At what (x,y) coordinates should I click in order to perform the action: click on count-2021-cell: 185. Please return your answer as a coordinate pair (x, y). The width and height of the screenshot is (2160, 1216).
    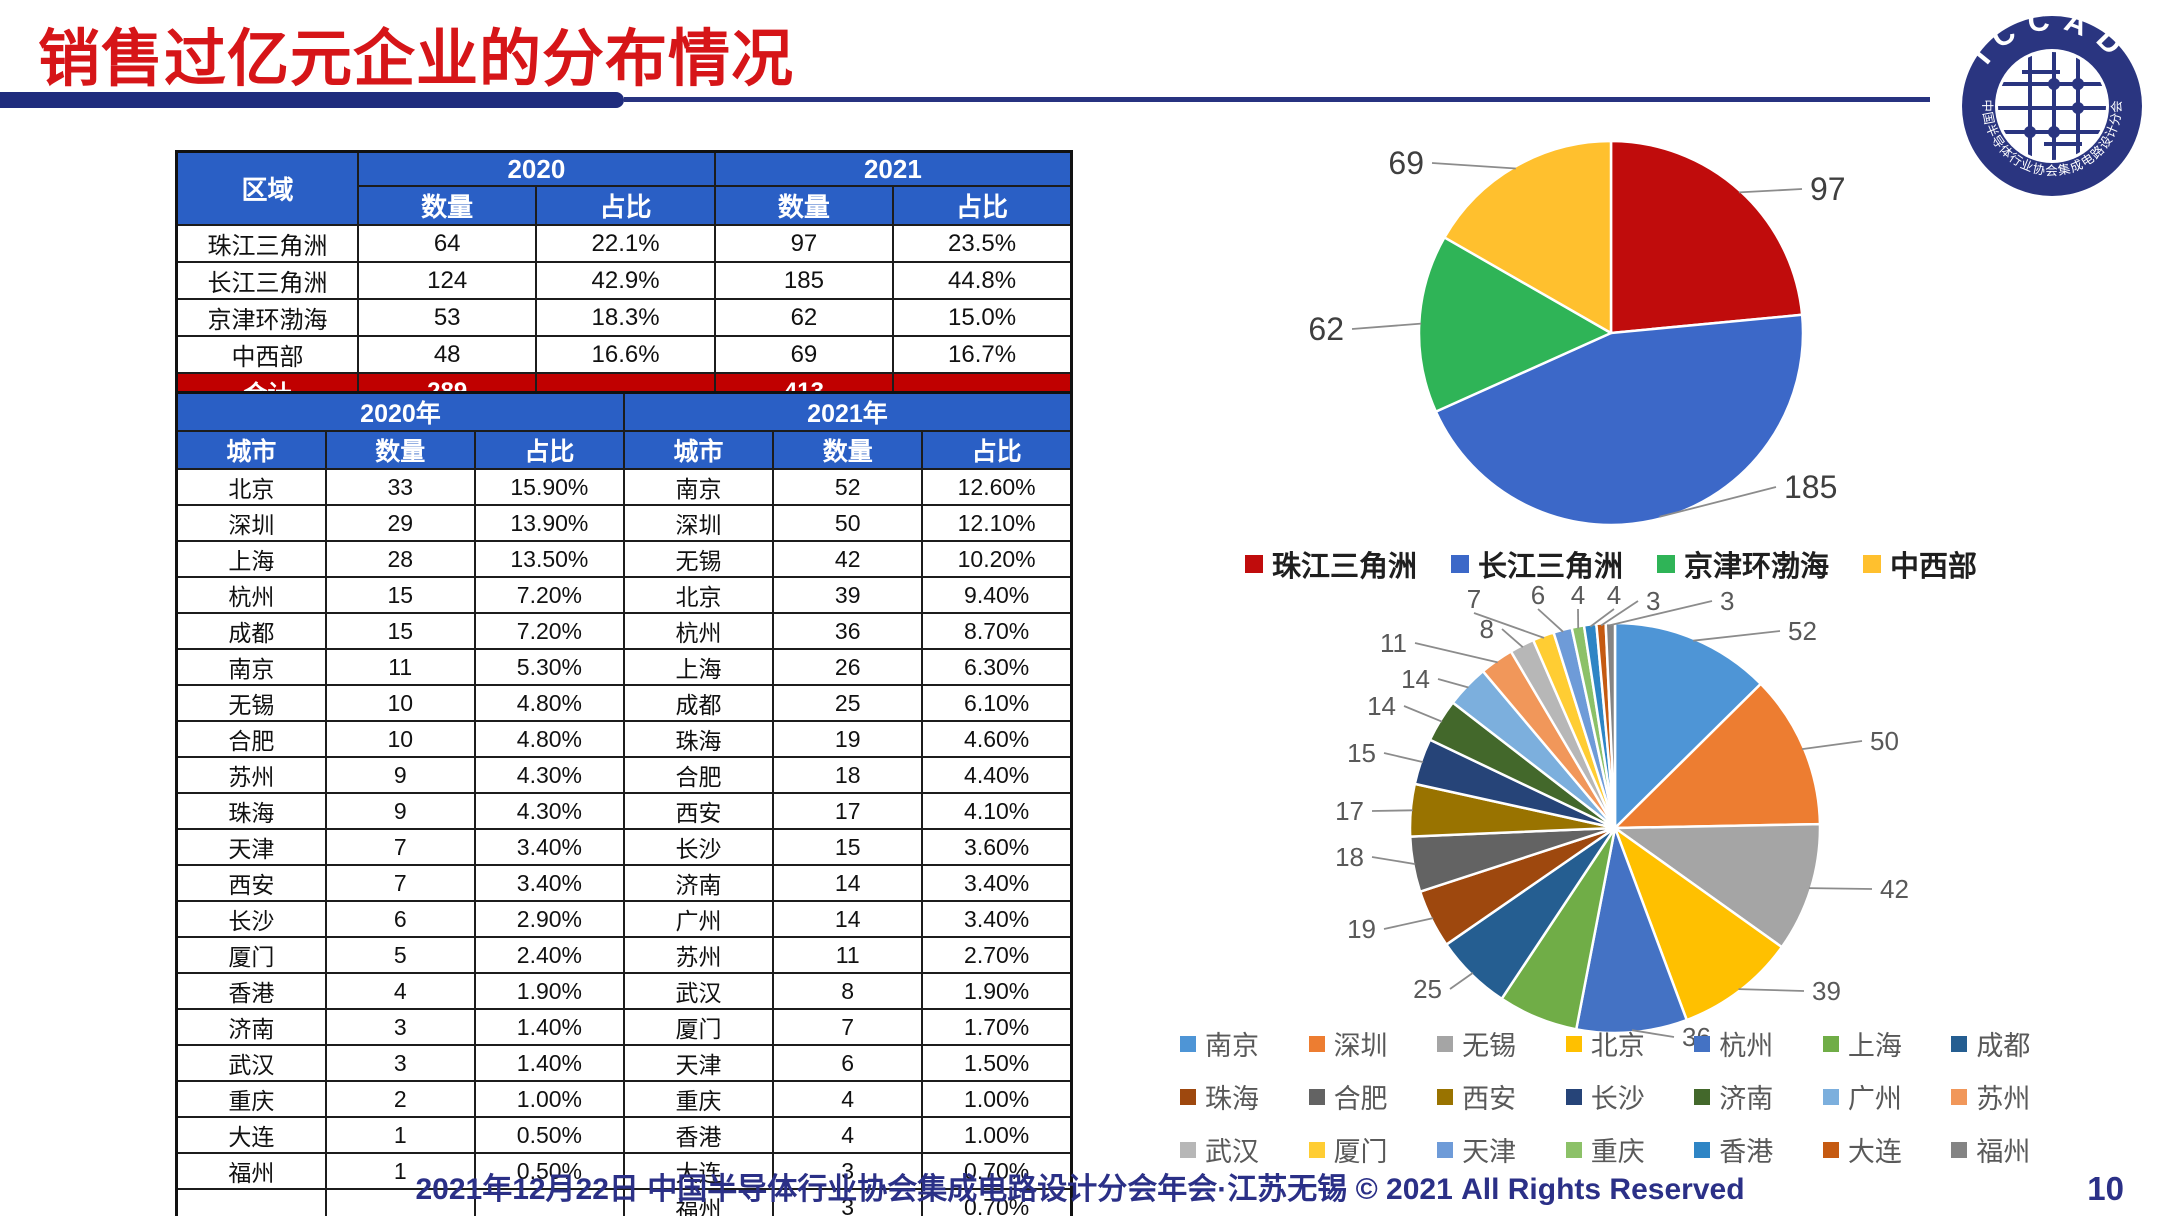
    Looking at the image, I should click on (804, 280).